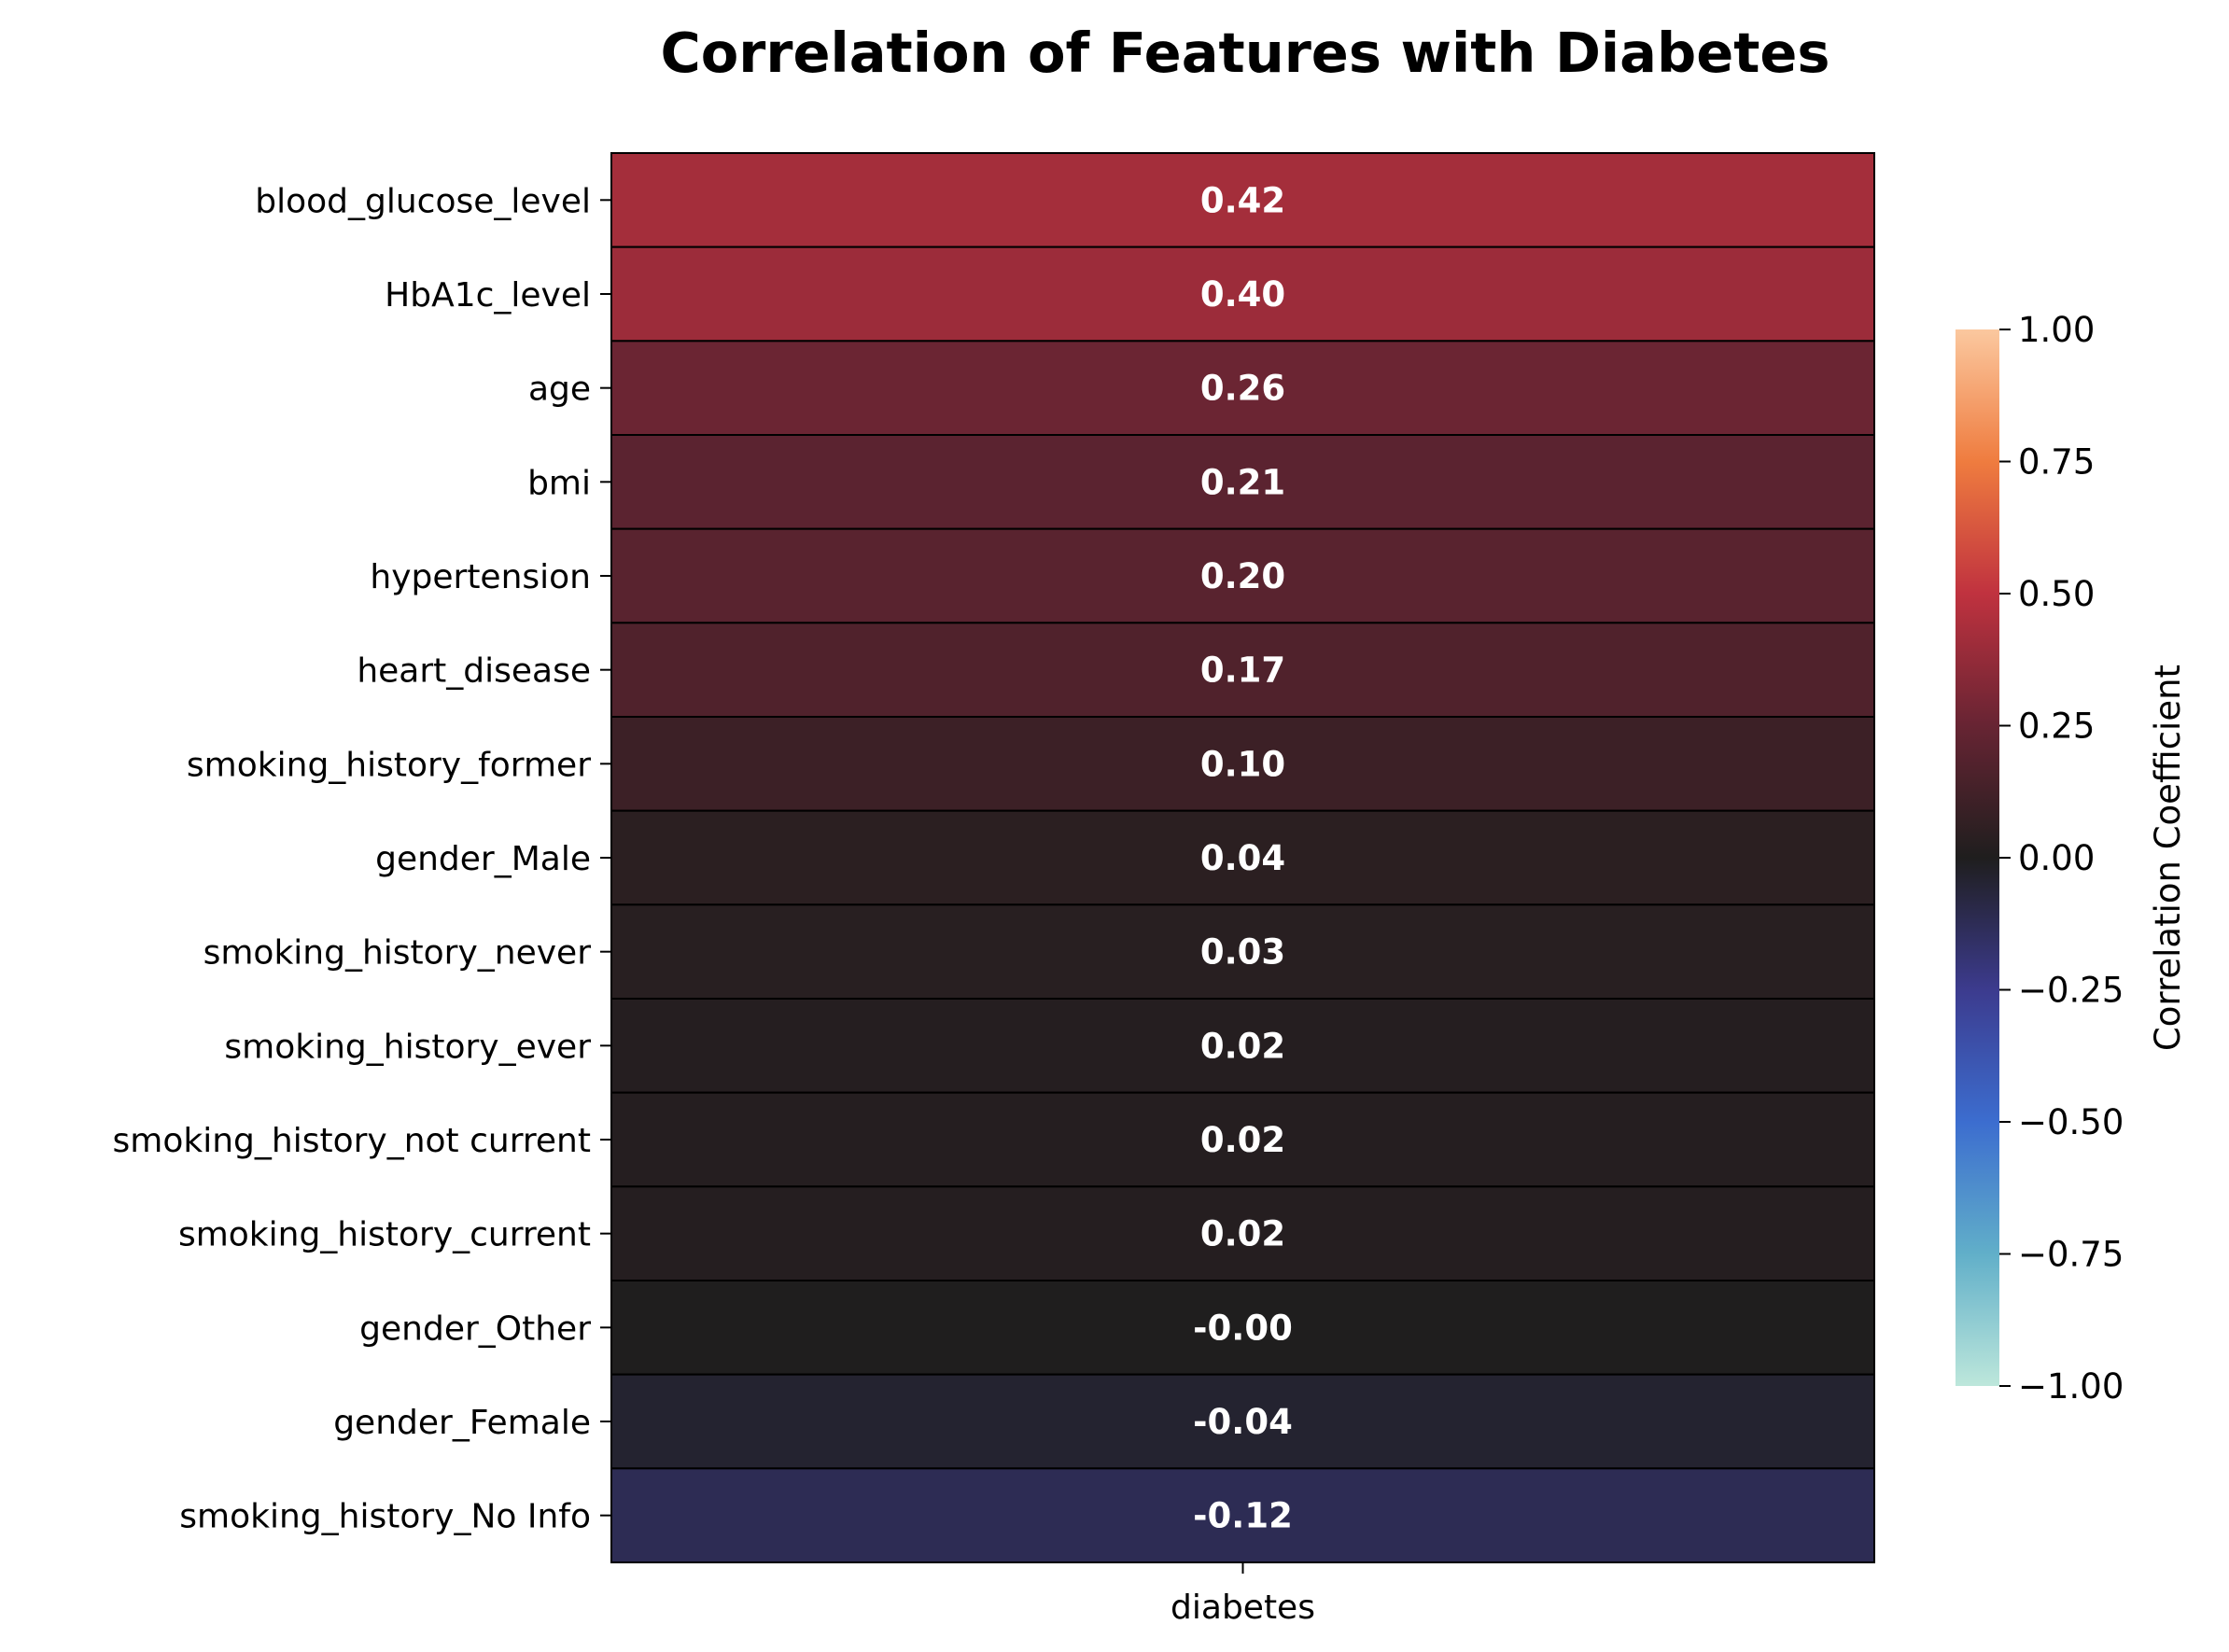 This screenshot has width=2229, height=1652. What do you see at coordinates (2168, 858) in the screenshot?
I see `colorbar-label: Correlation Coefficient` at bounding box center [2168, 858].